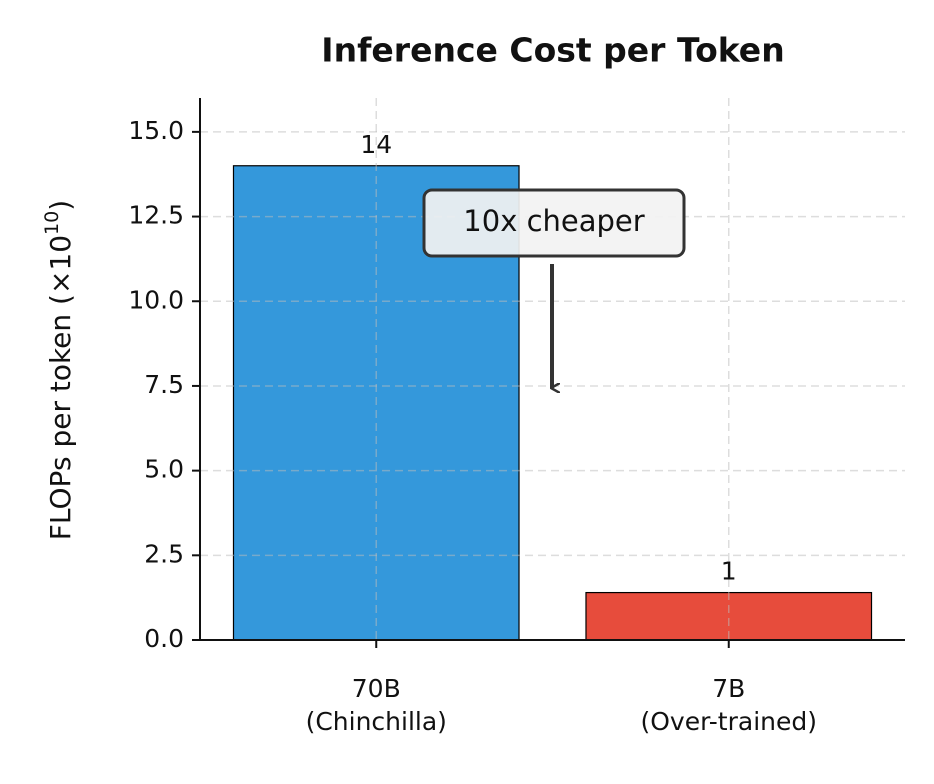  What do you see at coordinates (552, 50) in the screenshot?
I see `chart-title: Inference Cost per Token` at bounding box center [552, 50].